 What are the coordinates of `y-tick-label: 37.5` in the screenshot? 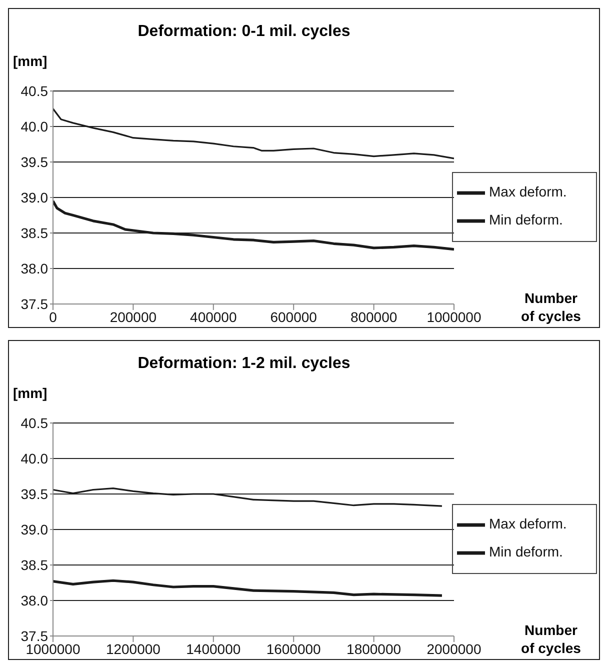 It's located at (34, 304).